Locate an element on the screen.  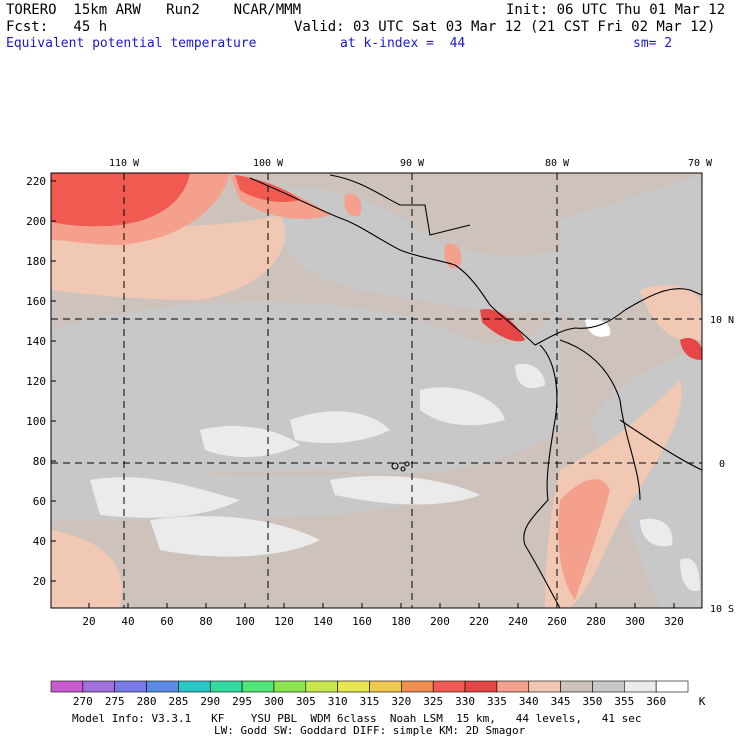
legend-value: 360 is located at coordinates (656, 701).